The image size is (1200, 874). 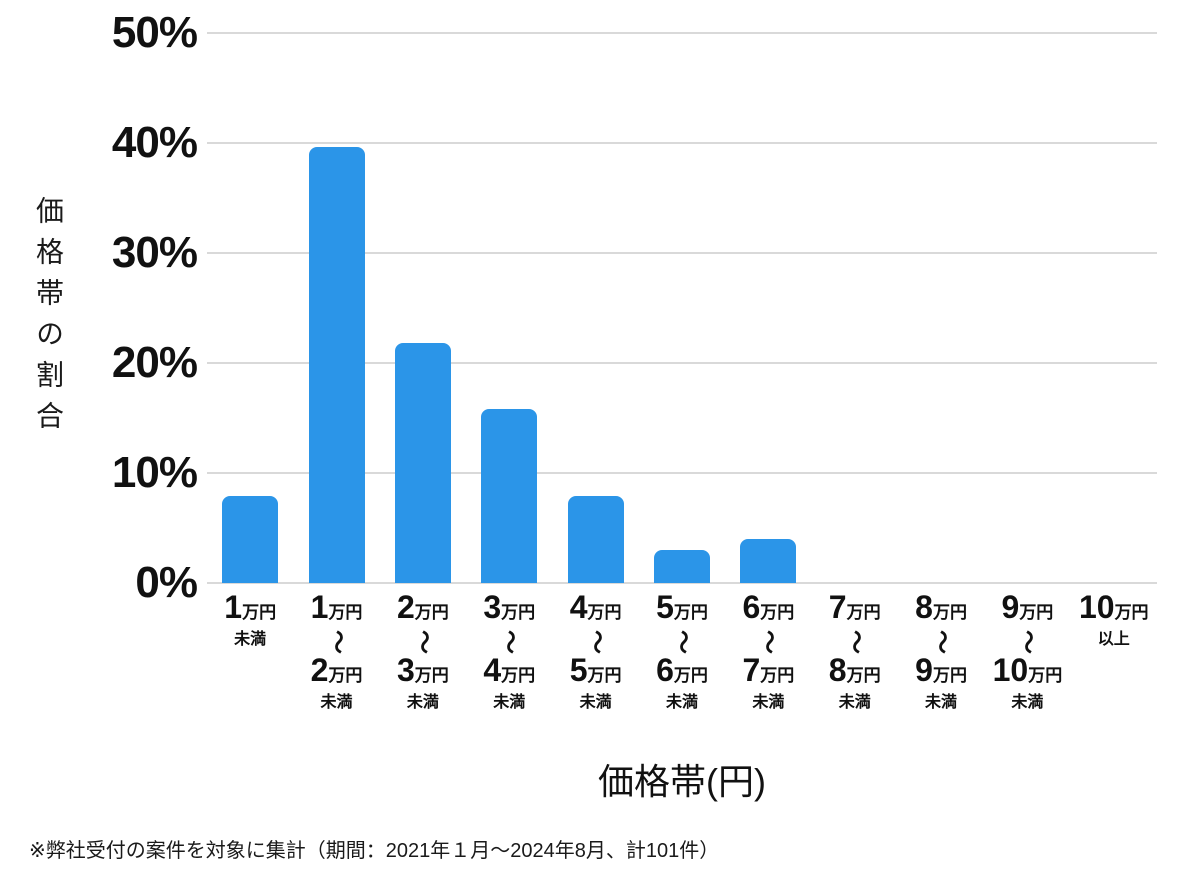 I want to click on x-category-label: 7万円〜 8万円 未満, so click(x=854, y=650).